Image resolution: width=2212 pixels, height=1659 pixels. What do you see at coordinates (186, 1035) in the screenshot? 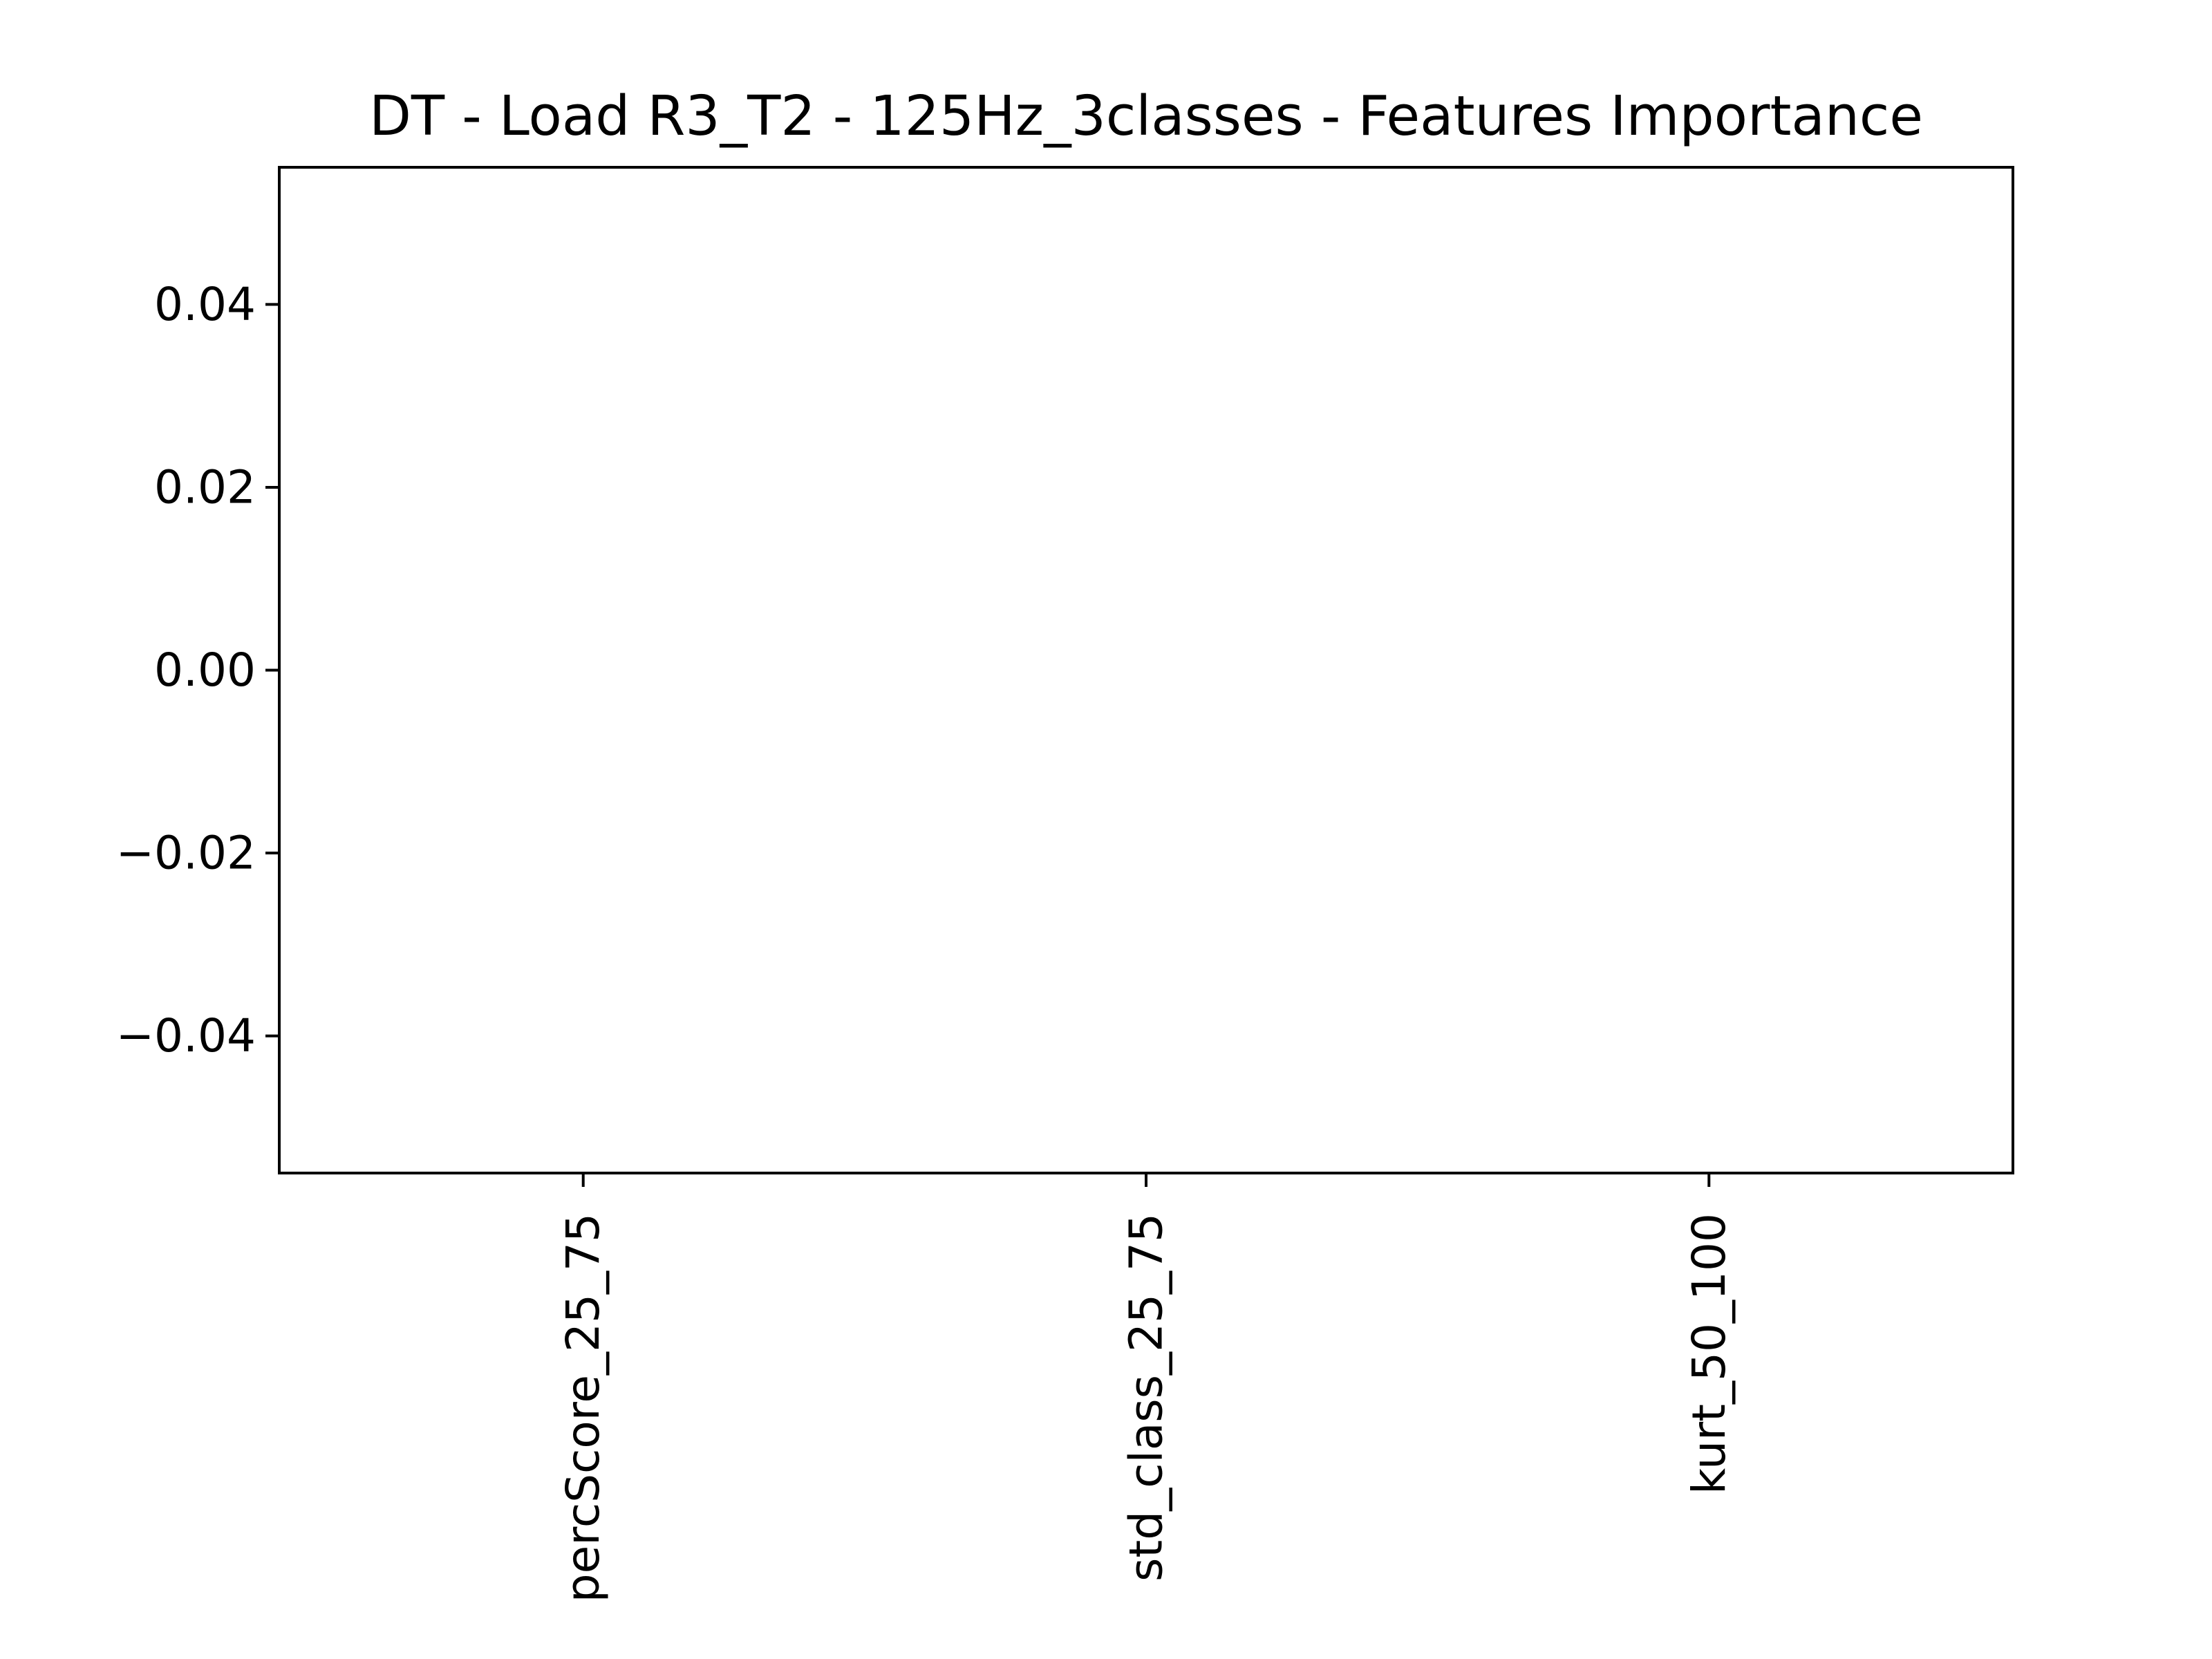
I see `y-tick-label: −0.04` at bounding box center [186, 1035].